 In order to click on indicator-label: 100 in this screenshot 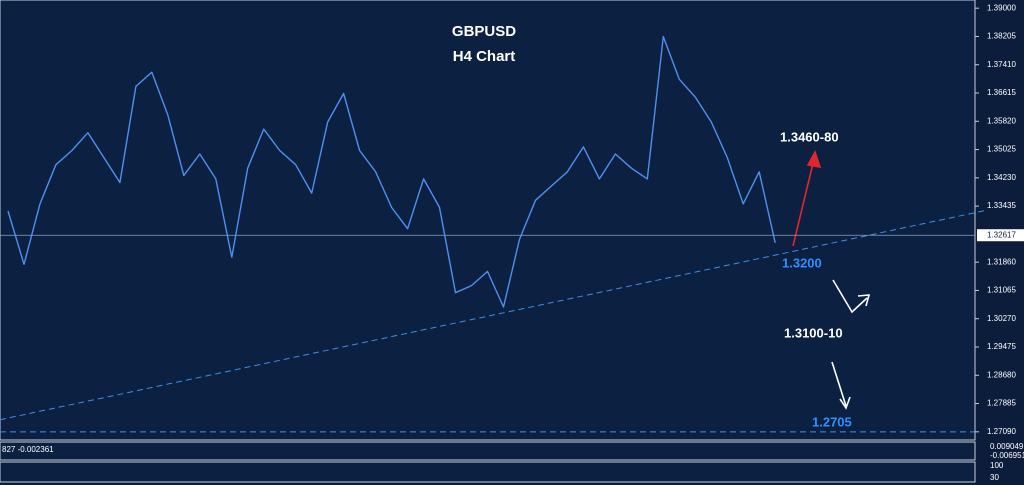, I will do `click(997, 465)`.